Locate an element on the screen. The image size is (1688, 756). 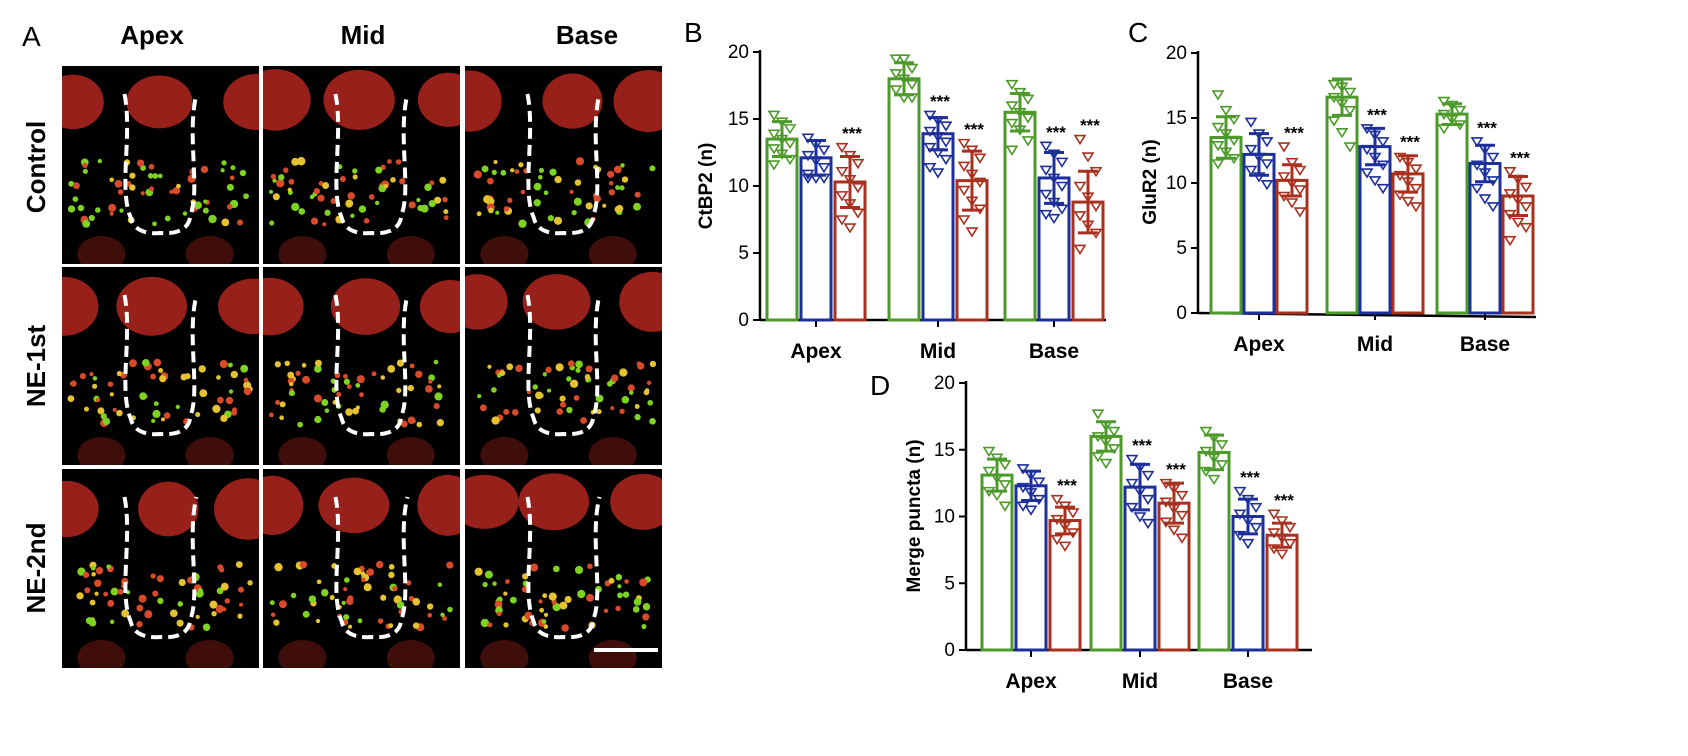
significance-label: *** is located at coordinates (1250, 477).